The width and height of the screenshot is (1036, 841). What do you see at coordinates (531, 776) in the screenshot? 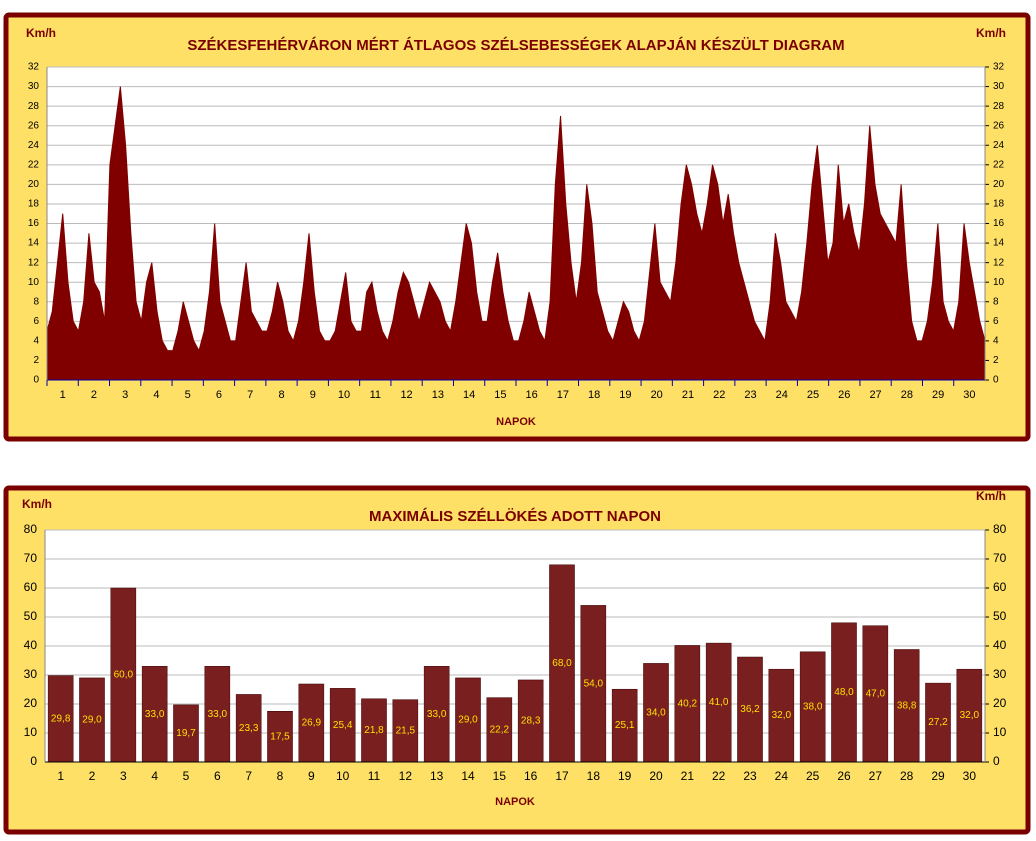
I see `x-tick-label: 16` at bounding box center [531, 776].